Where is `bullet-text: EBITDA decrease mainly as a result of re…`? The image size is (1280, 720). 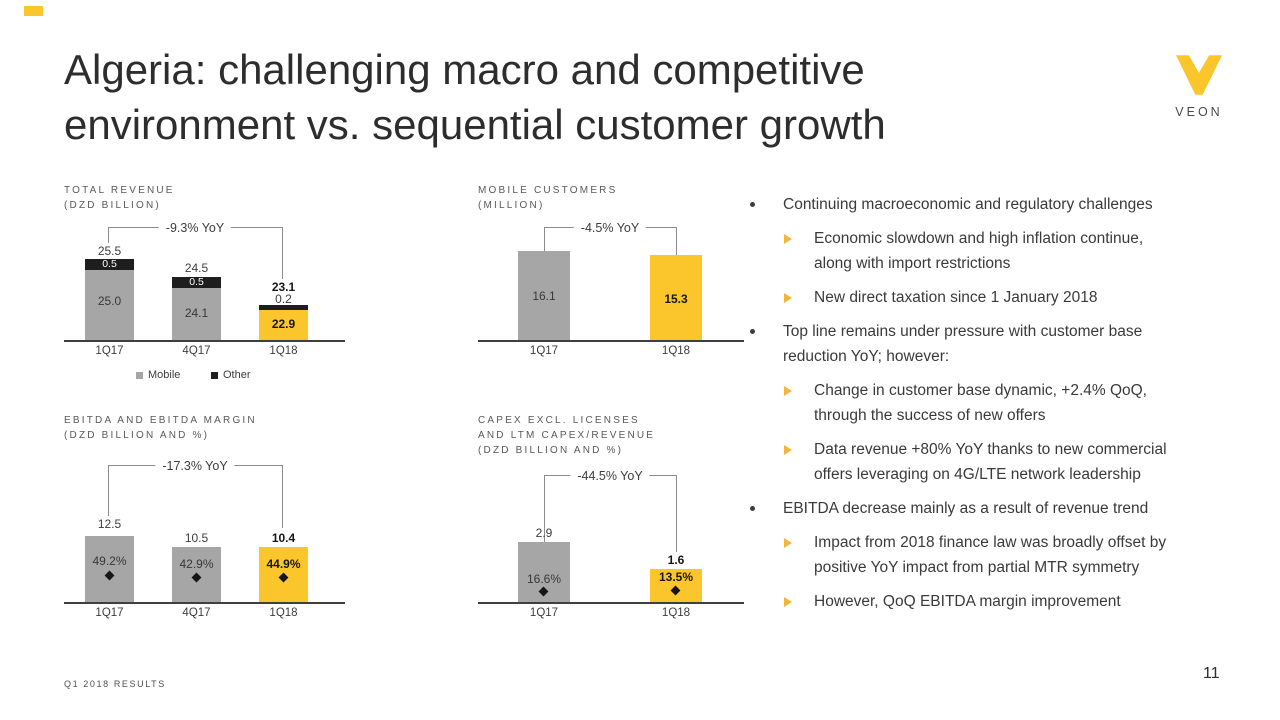 bullet-text: EBITDA decrease mainly as a result of re… is located at coordinates (966, 508).